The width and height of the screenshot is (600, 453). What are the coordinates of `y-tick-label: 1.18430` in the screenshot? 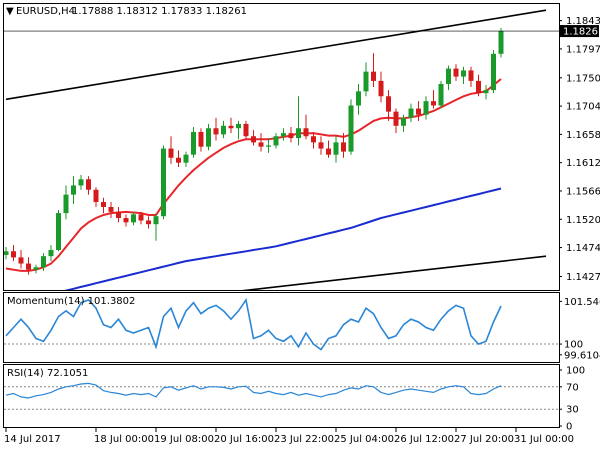 It's located at (583, 21).